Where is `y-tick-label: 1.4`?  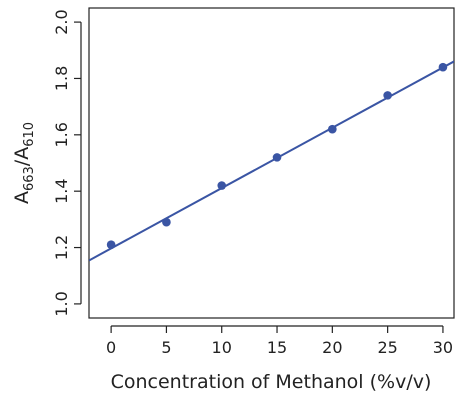
y-tick-label: 1.4 is located at coordinates (61, 190).